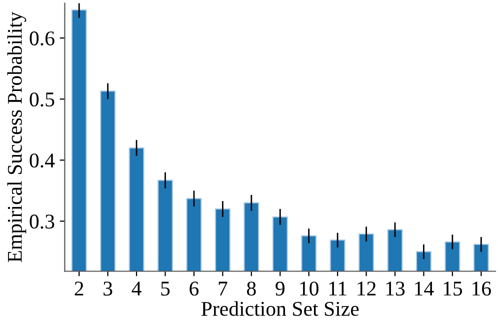 Image resolution: width=498 pixels, height=321 pixels. What do you see at coordinates (42, 38) in the screenshot?
I see `y-tick-label: 0.6` at bounding box center [42, 38].